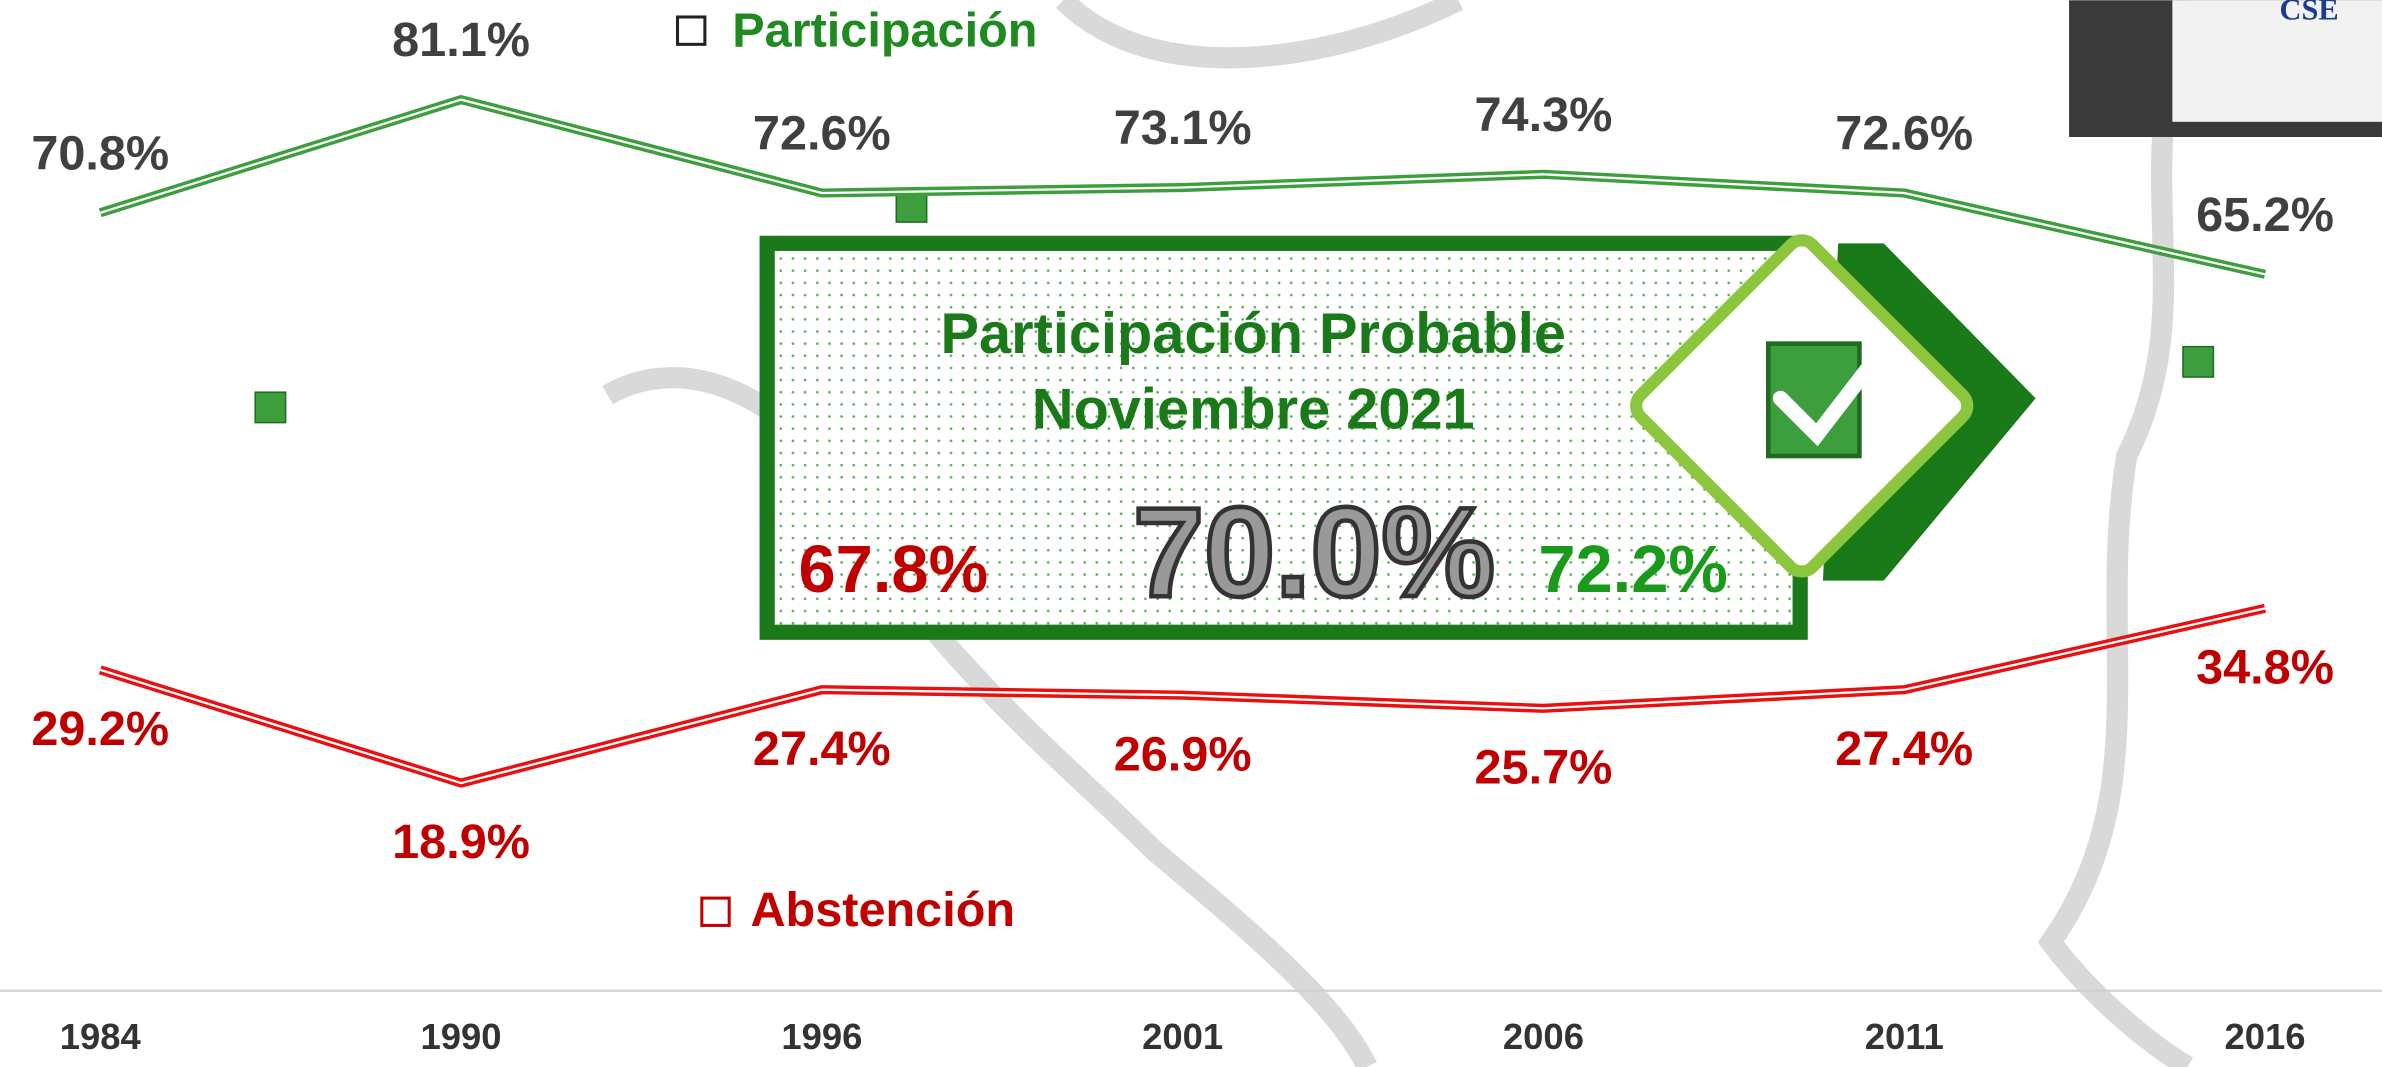  What do you see at coordinates (2265, 667) in the screenshot?
I see `data-label: 34.8%` at bounding box center [2265, 667].